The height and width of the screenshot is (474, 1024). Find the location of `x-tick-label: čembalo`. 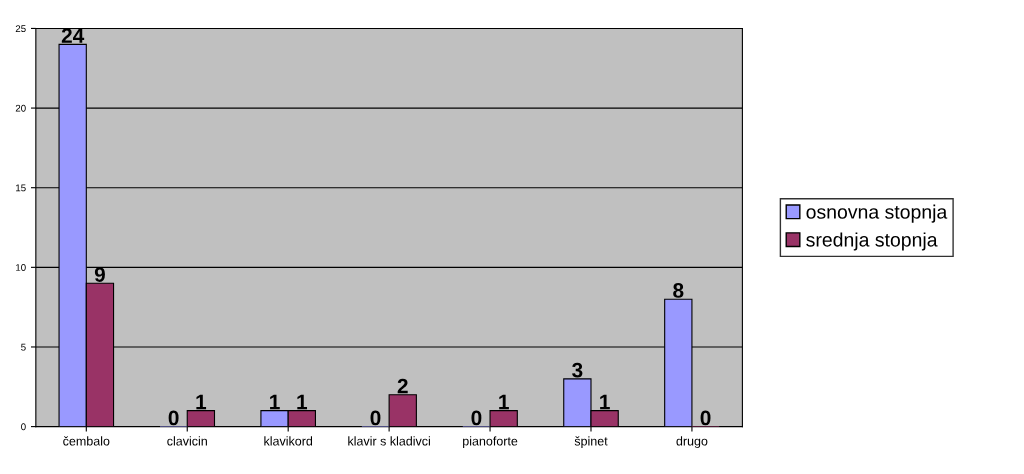

x-tick-label: čembalo is located at coordinates (86, 441).